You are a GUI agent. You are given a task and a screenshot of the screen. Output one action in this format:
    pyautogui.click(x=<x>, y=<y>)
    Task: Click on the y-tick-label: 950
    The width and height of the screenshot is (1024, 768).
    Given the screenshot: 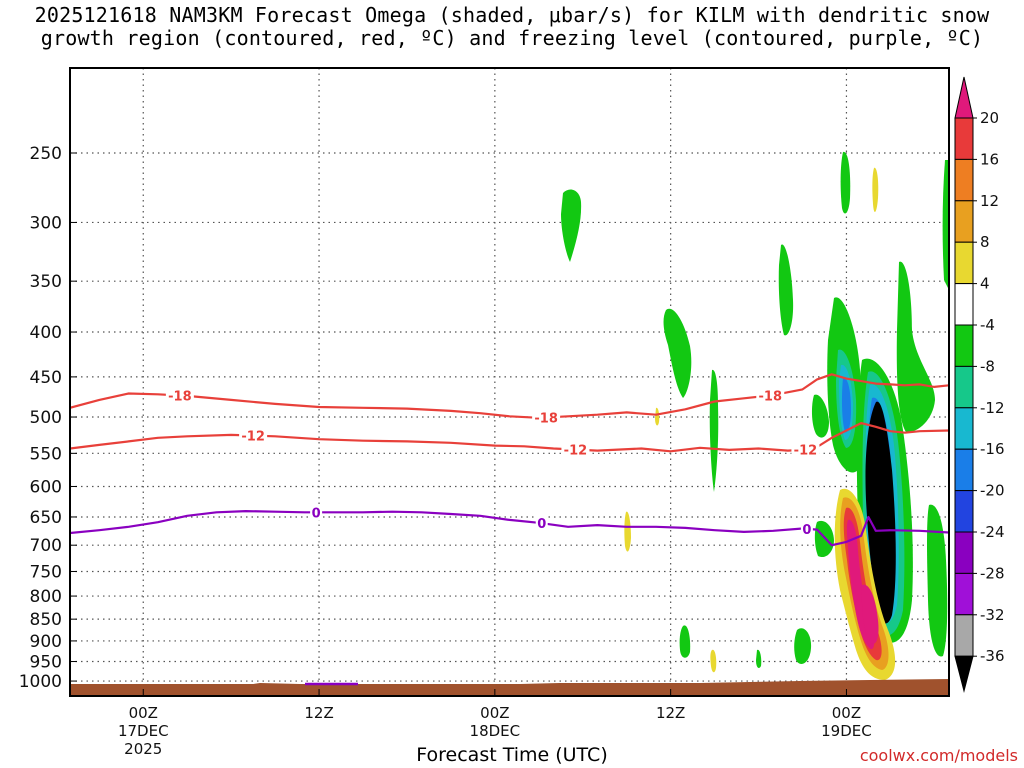 What is the action you would take?
    pyautogui.click(x=46, y=663)
    